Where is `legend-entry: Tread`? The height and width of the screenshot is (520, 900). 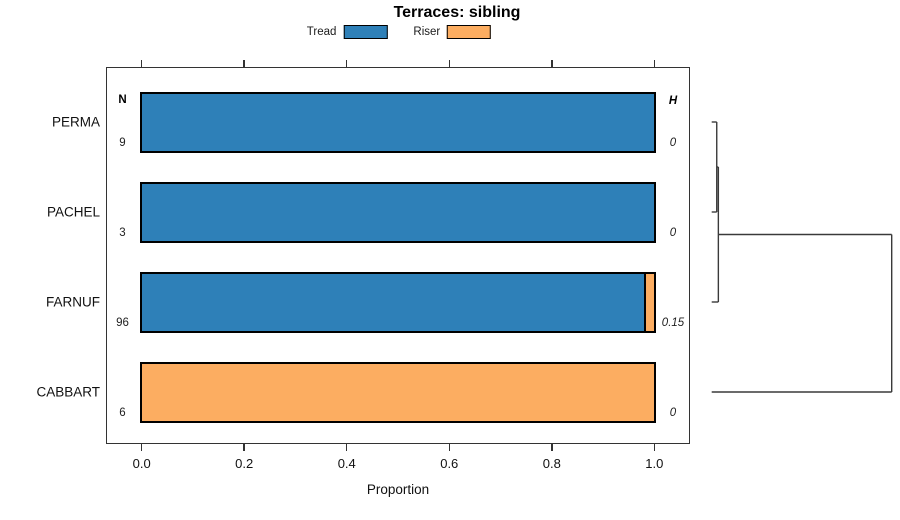
legend-entry: Tread is located at coordinates (347, 32).